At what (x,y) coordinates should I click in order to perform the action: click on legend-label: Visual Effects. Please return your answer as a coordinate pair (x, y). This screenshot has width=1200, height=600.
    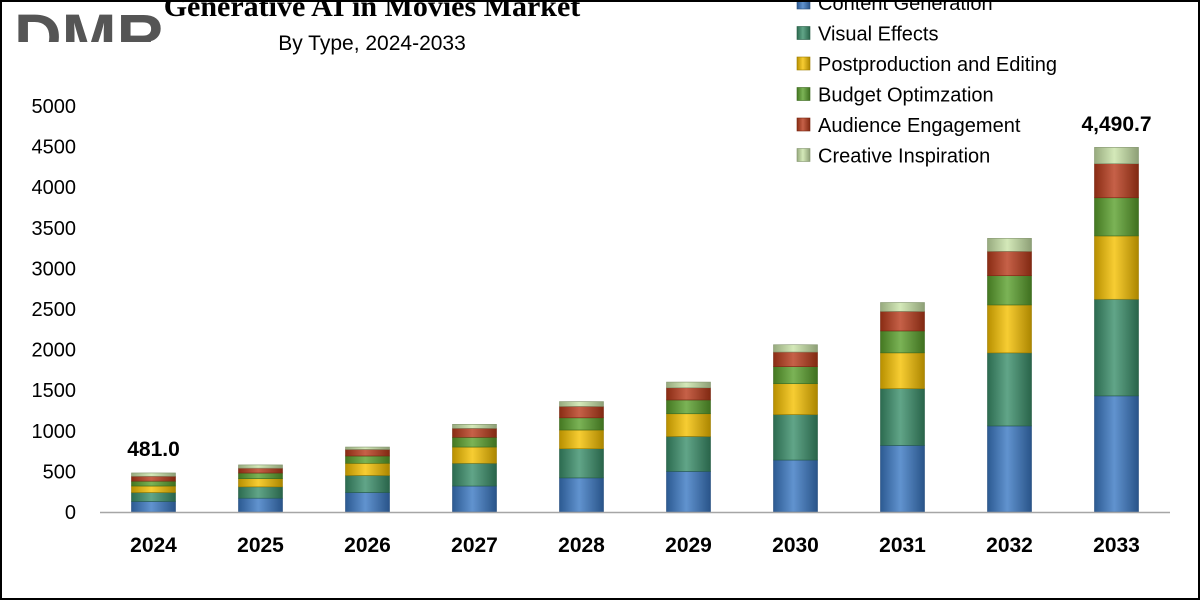
    Looking at the image, I should click on (878, 35).